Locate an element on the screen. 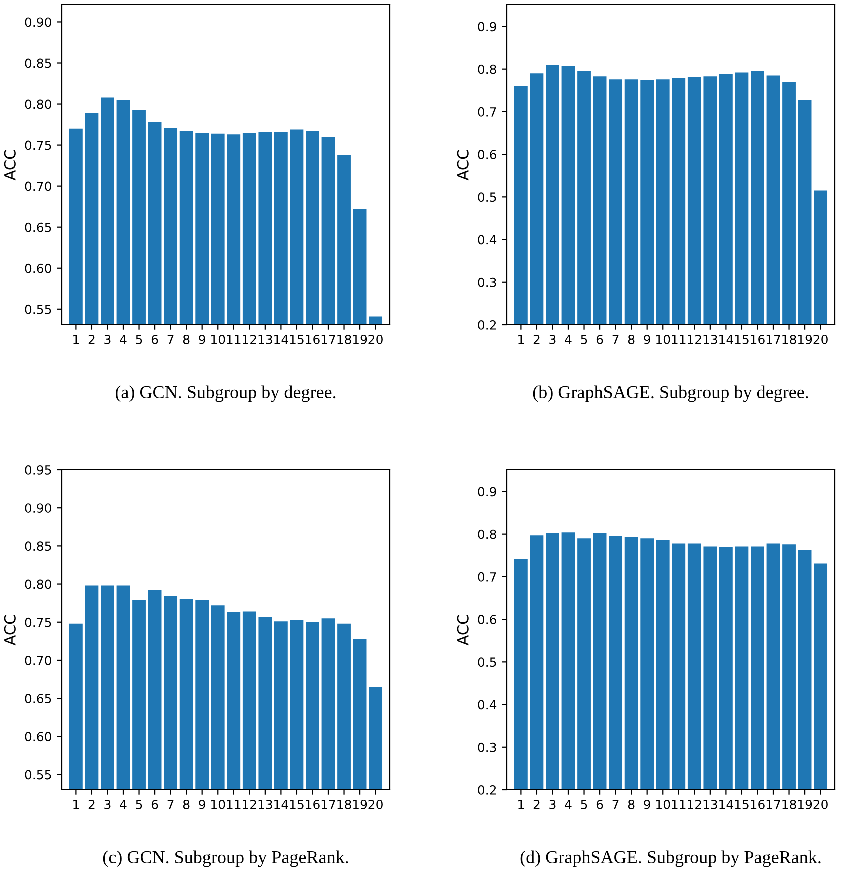 This screenshot has height=878, width=844. text: (c) GCN. Subgroup by PageRank. is located at coordinates (225, 859).